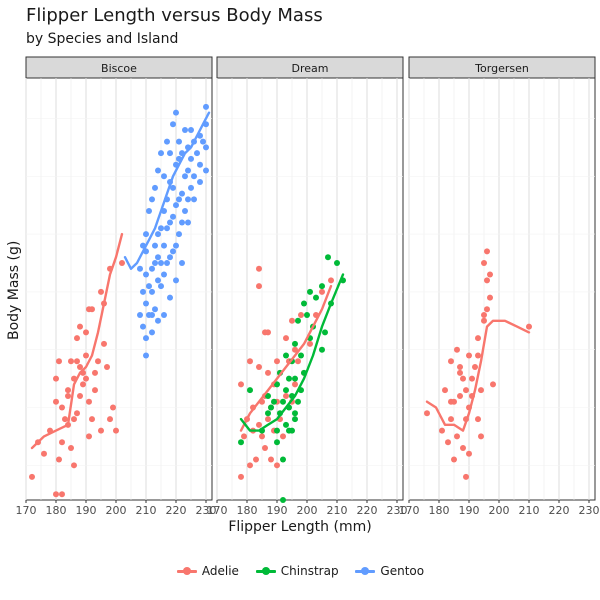 The image size is (600, 600). Describe the element at coordinates (176, 510) in the screenshot. I see `x-tick-label: 220` at that location.